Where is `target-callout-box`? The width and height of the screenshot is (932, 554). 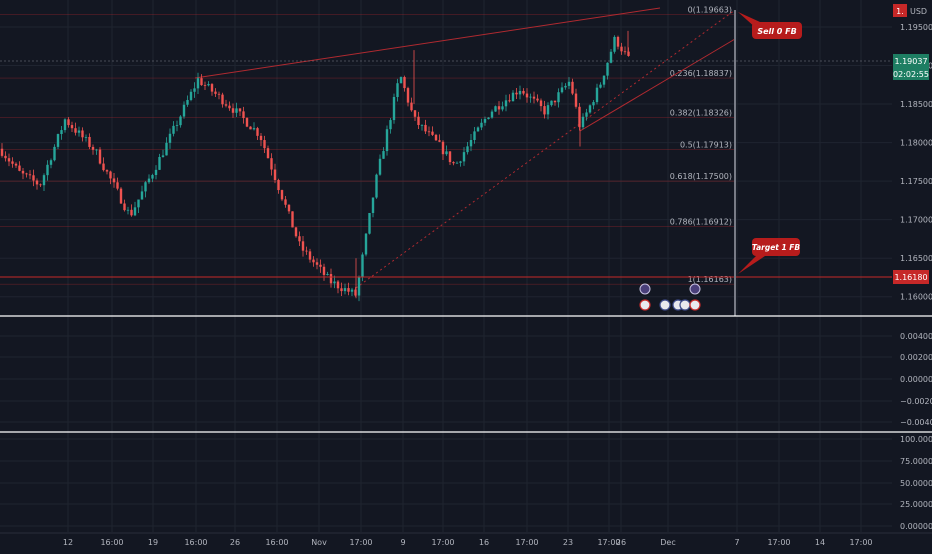 target-callout-box is located at coordinates (776, 247).